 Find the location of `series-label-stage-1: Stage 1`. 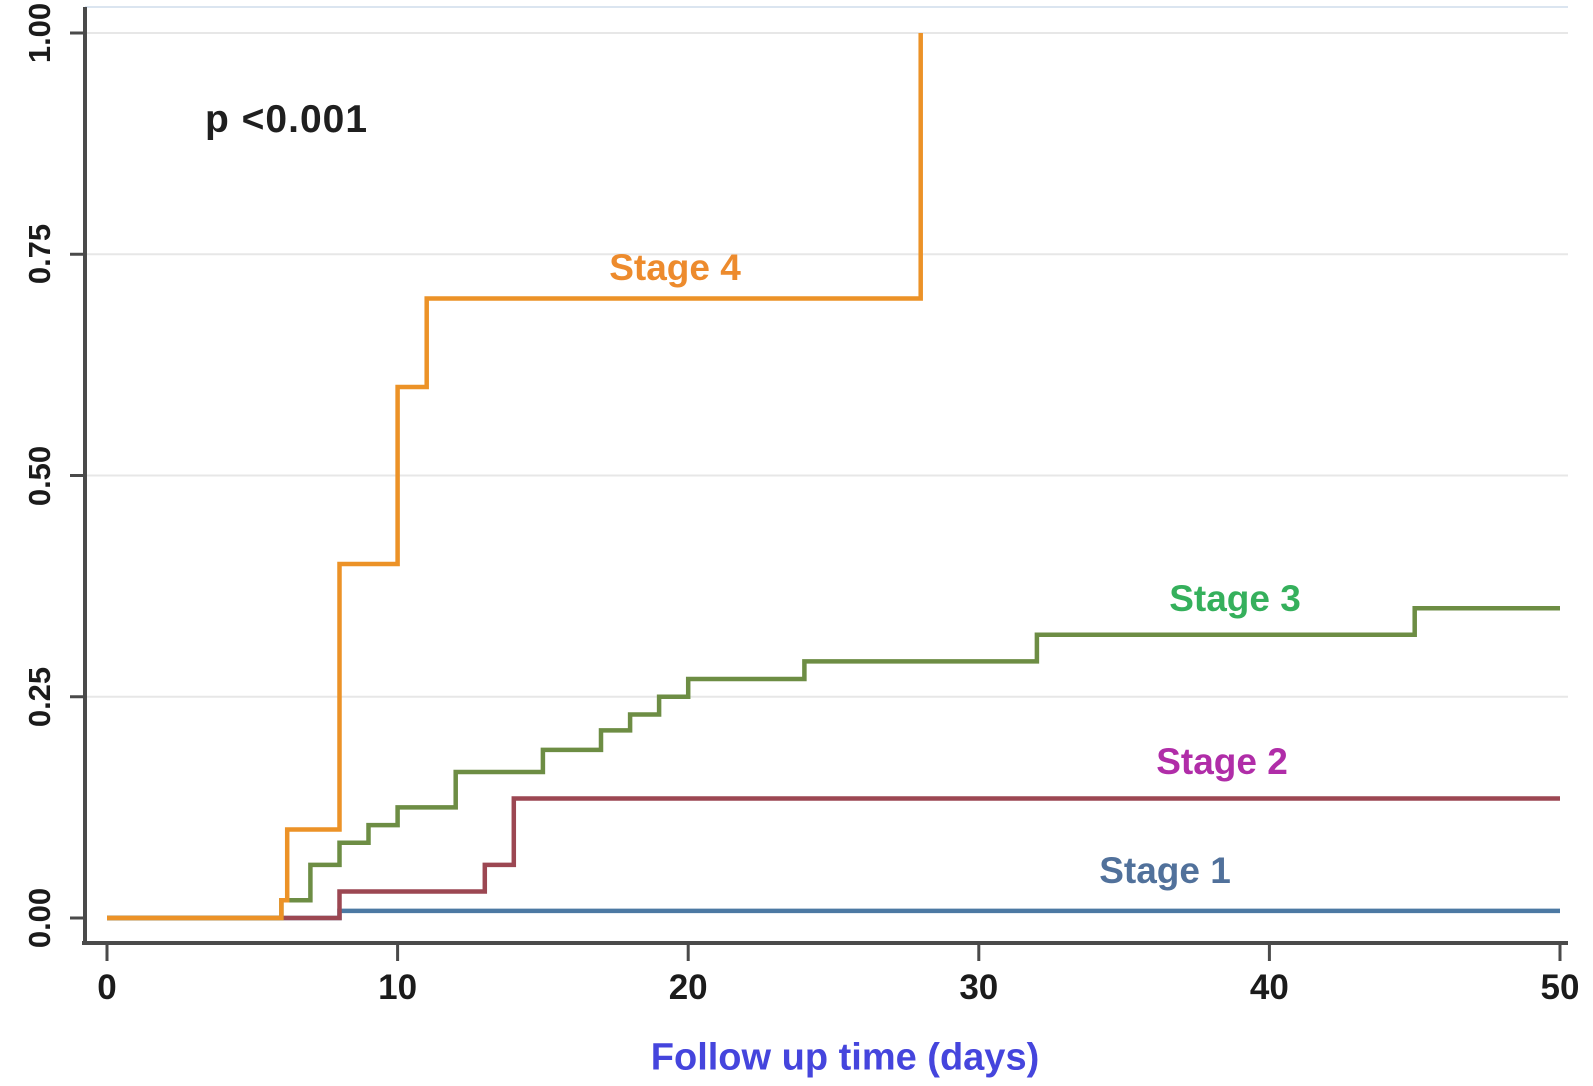

series-label-stage-1: Stage 1 is located at coordinates (1165, 870).